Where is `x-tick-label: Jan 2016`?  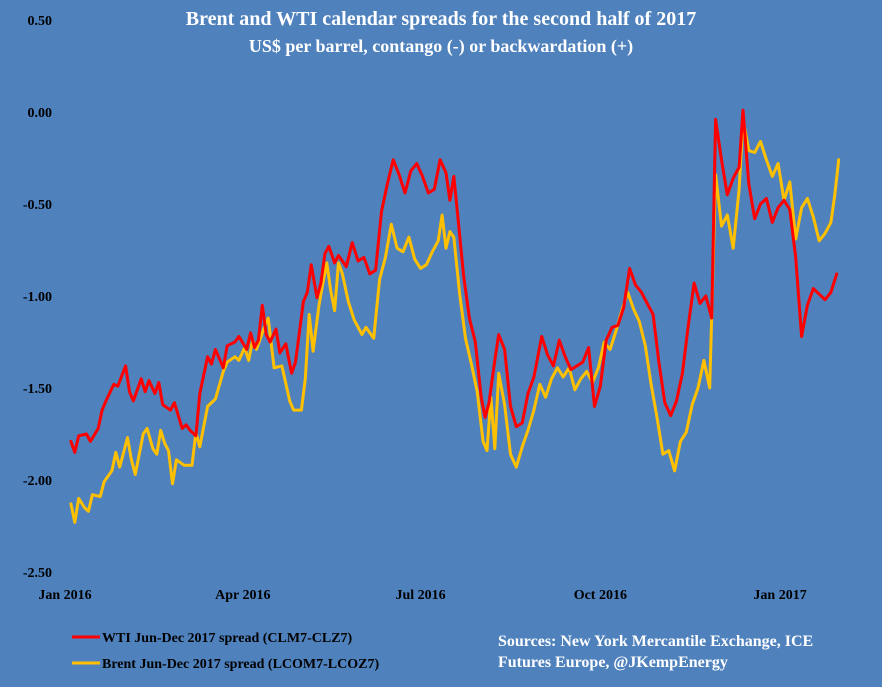 x-tick-label: Jan 2016 is located at coordinates (64, 595).